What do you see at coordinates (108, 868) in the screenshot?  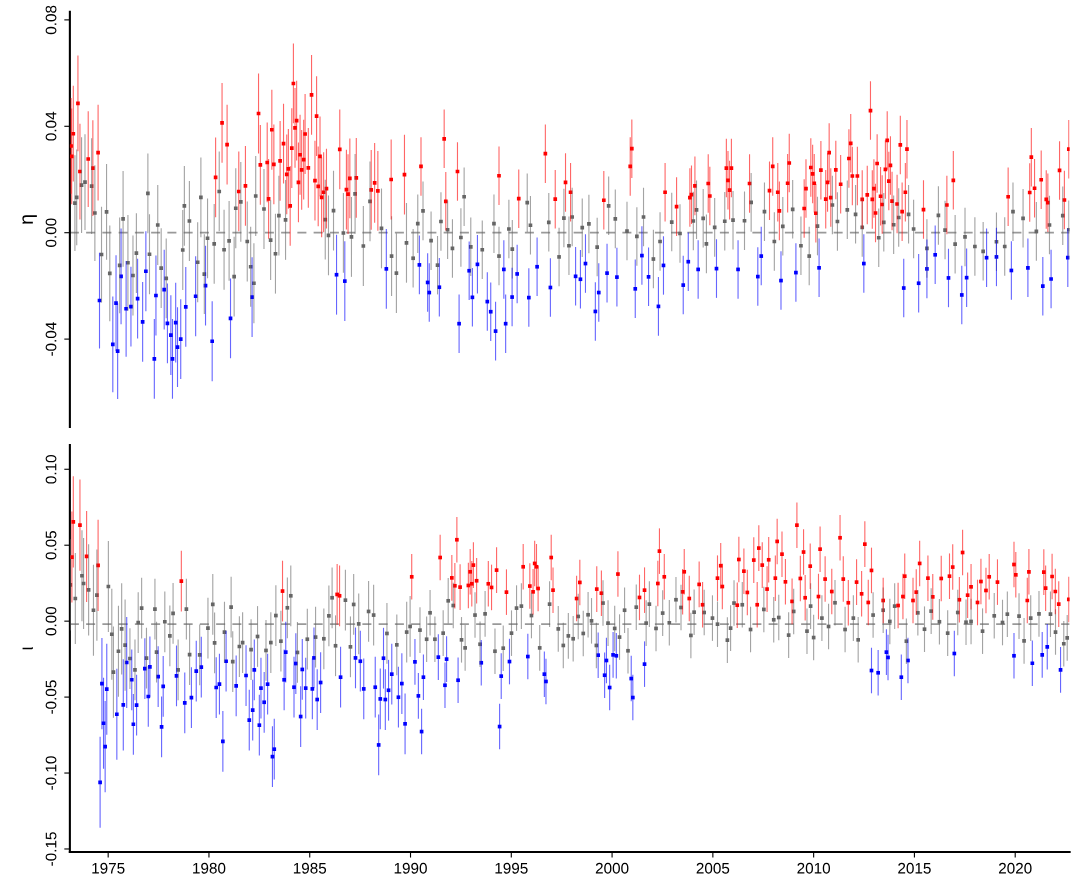 I see `x-tick-label: 1975` at bounding box center [108, 868].